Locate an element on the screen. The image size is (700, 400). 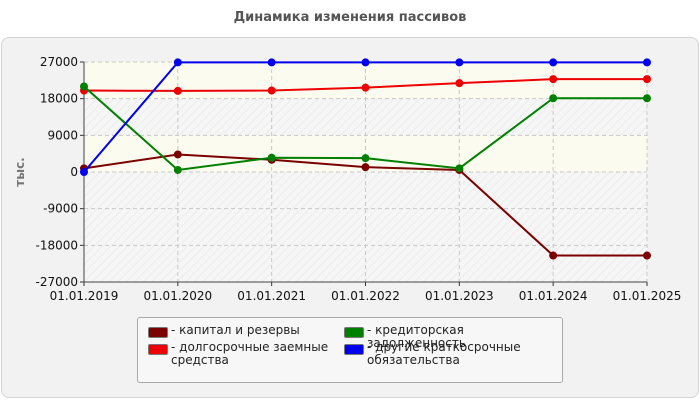
y-tick-label: 9000 is located at coordinates (62, 135).